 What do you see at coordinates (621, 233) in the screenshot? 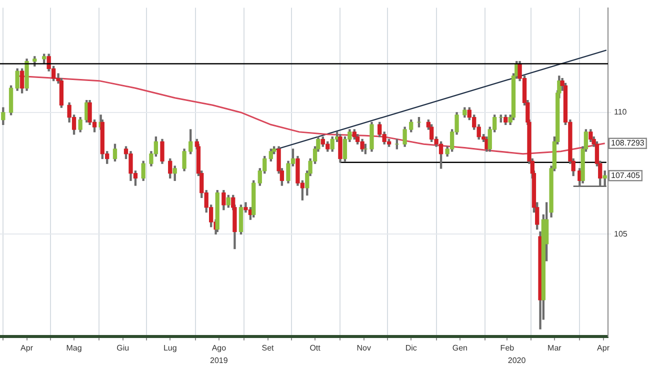
I see `y-tick-label: 105` at bounding box center [621, 233].